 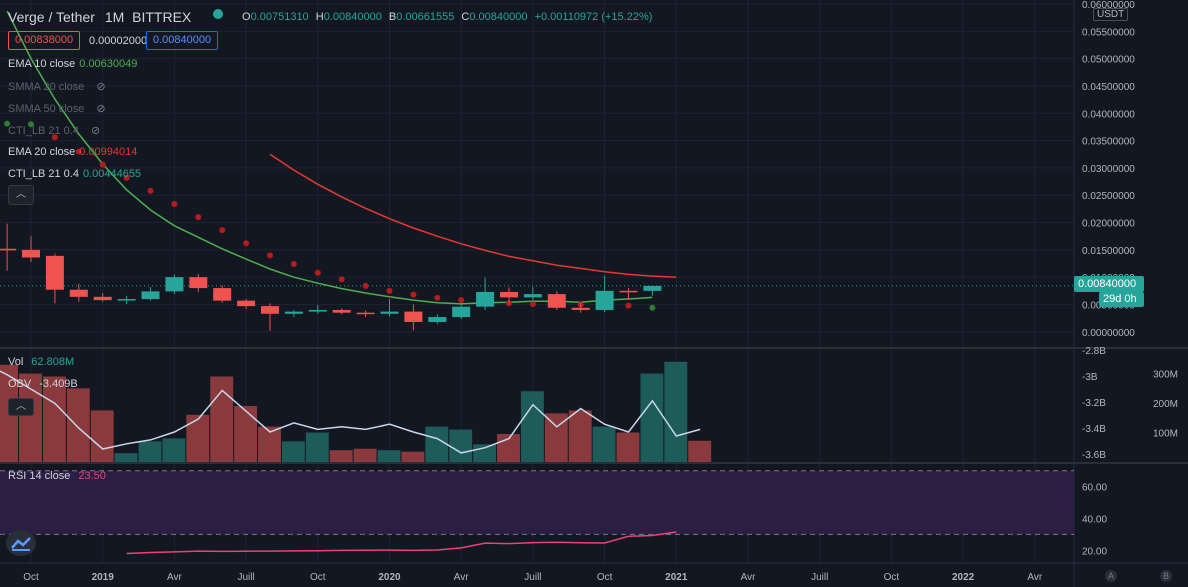 What do you see at coordinates (57, 87) in the screenshot?
I see `indicator-smma20: SMMA 20 close ⊘` at bounding box center [57, 87].